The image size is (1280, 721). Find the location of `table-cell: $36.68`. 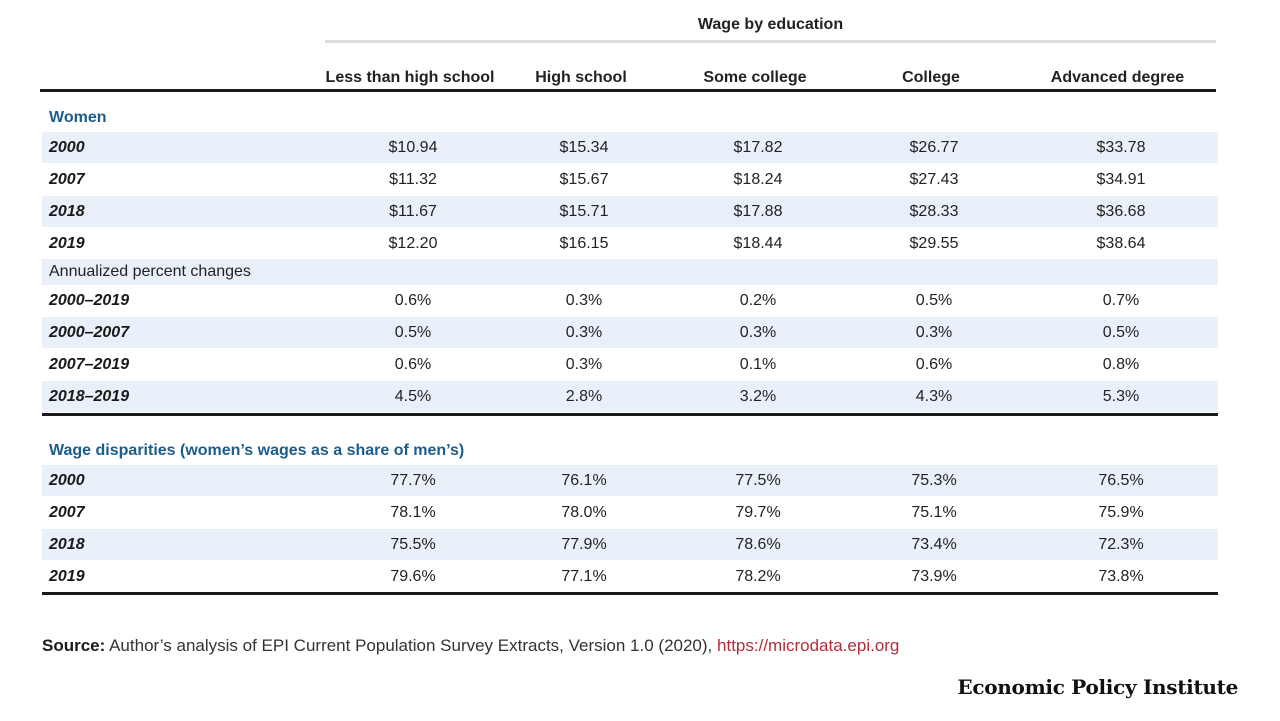

table-cell: $36.68 is located at coordinates (1121, 211).